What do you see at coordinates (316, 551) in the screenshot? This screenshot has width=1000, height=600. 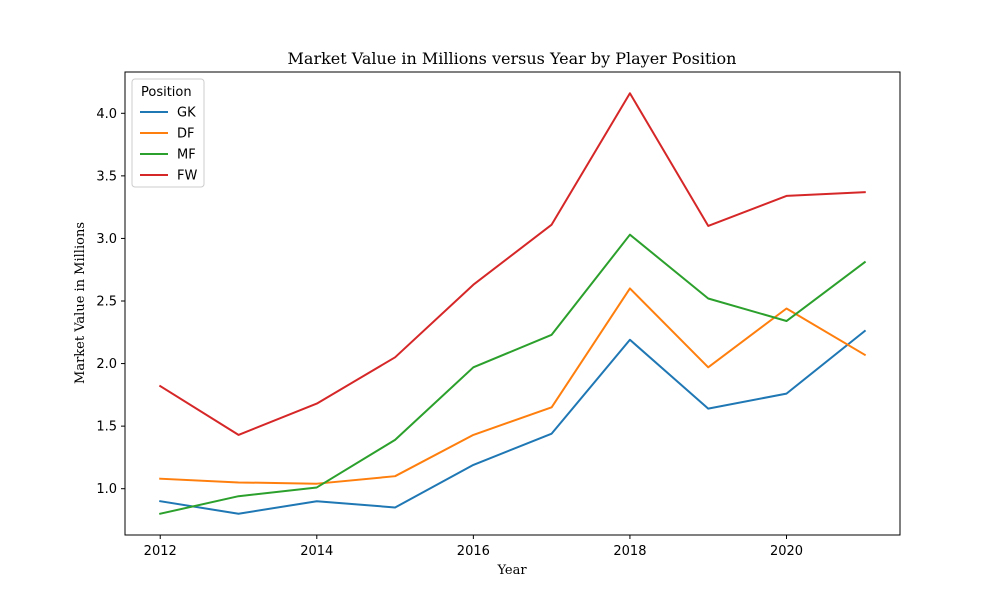 I see `x-tick-label: 2014` at bounding box center [316, 551].